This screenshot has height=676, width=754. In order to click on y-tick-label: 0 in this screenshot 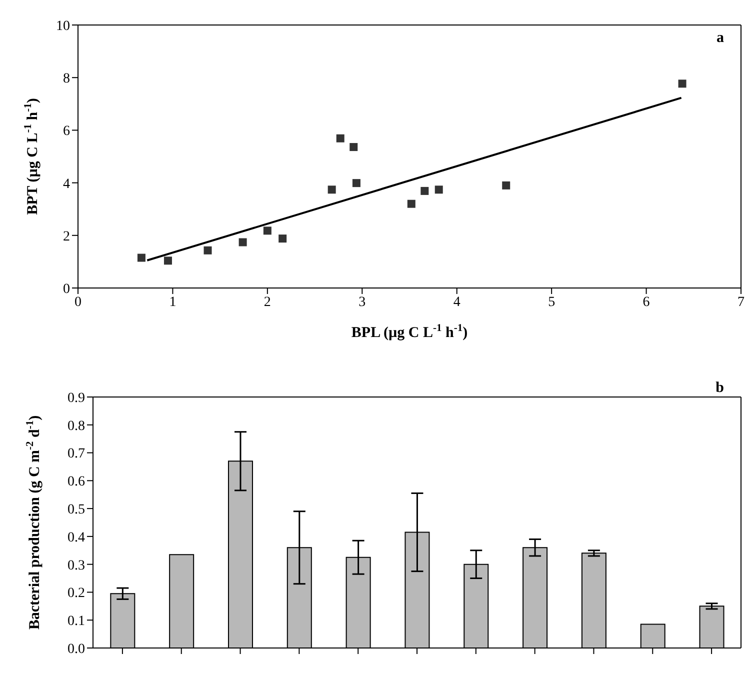, I will do `click(66, 289)`.